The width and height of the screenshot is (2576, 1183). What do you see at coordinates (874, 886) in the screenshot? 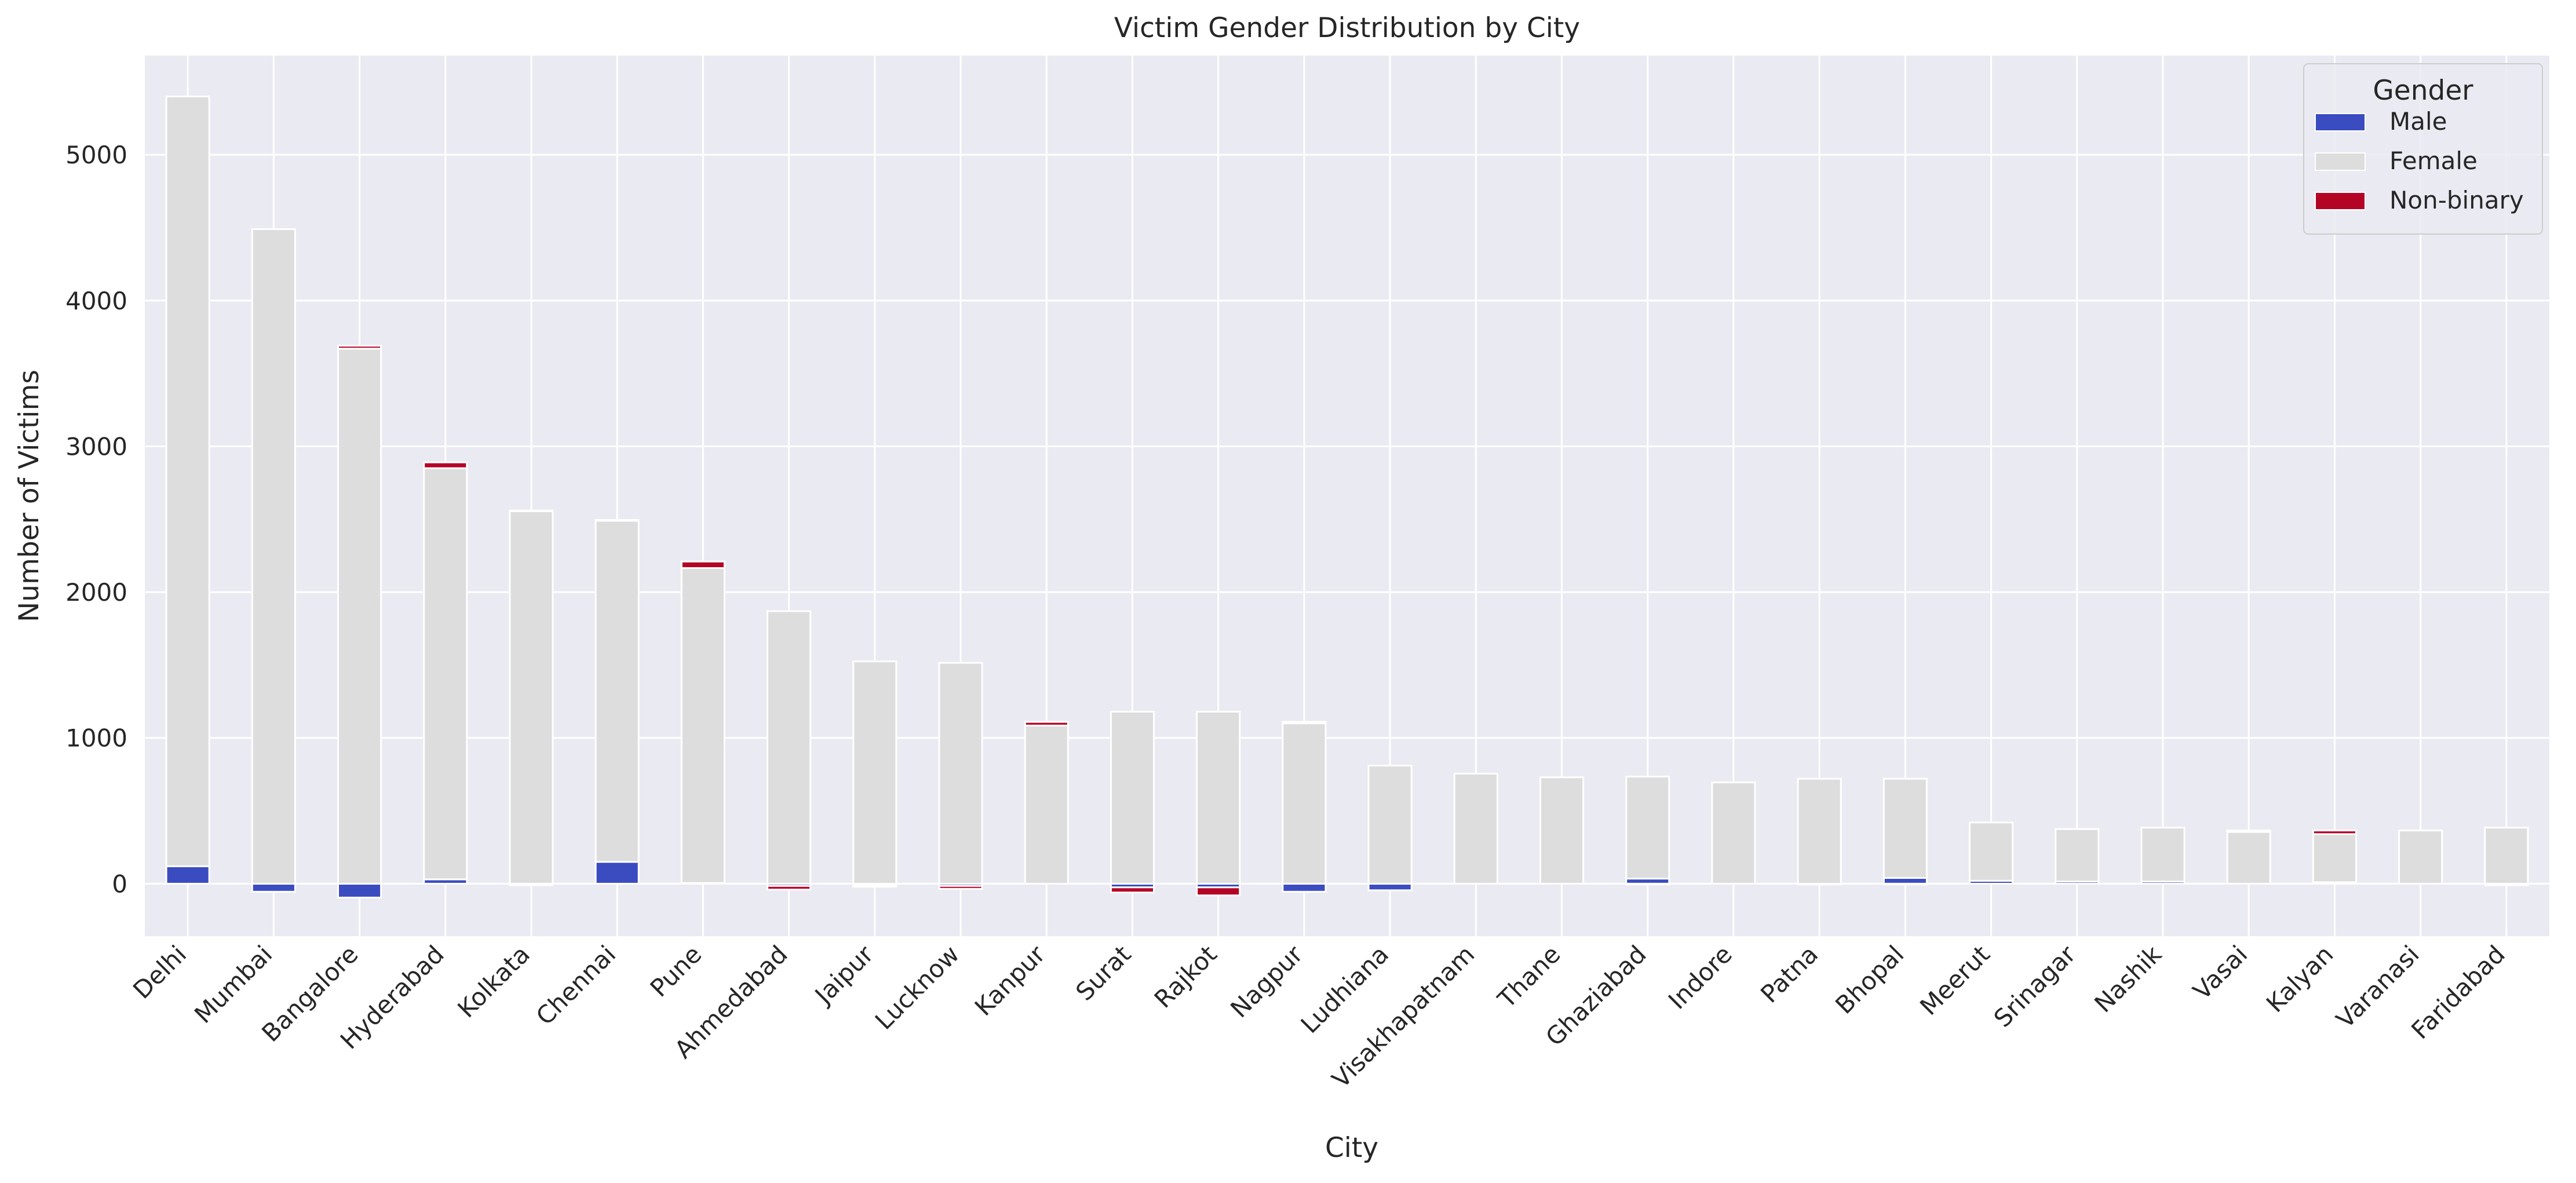
I see `bar-non-binary-jaipur` at bounding box center [874, 886].